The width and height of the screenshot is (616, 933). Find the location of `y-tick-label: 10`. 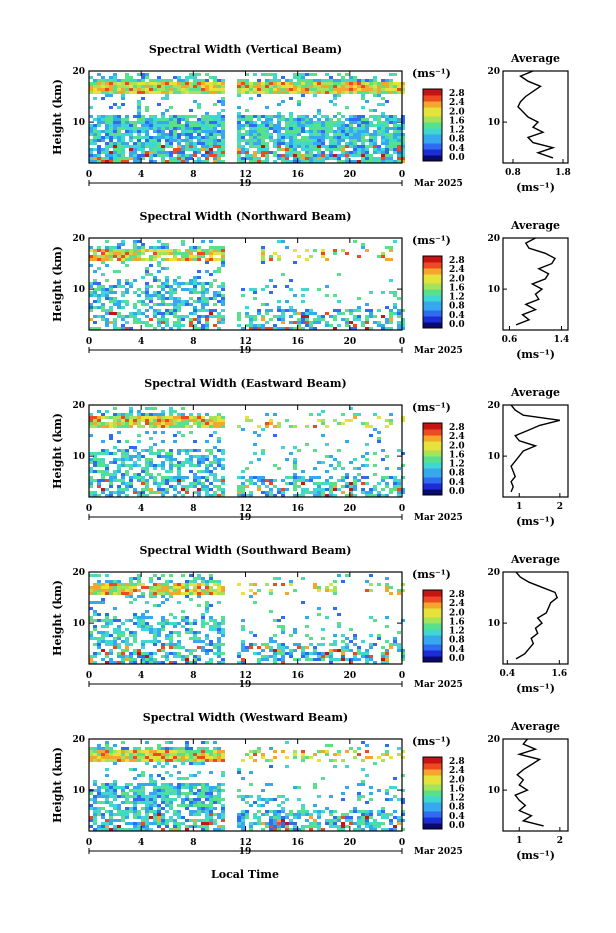

y-tick-label: 10 is located at coordinates (78, 457).